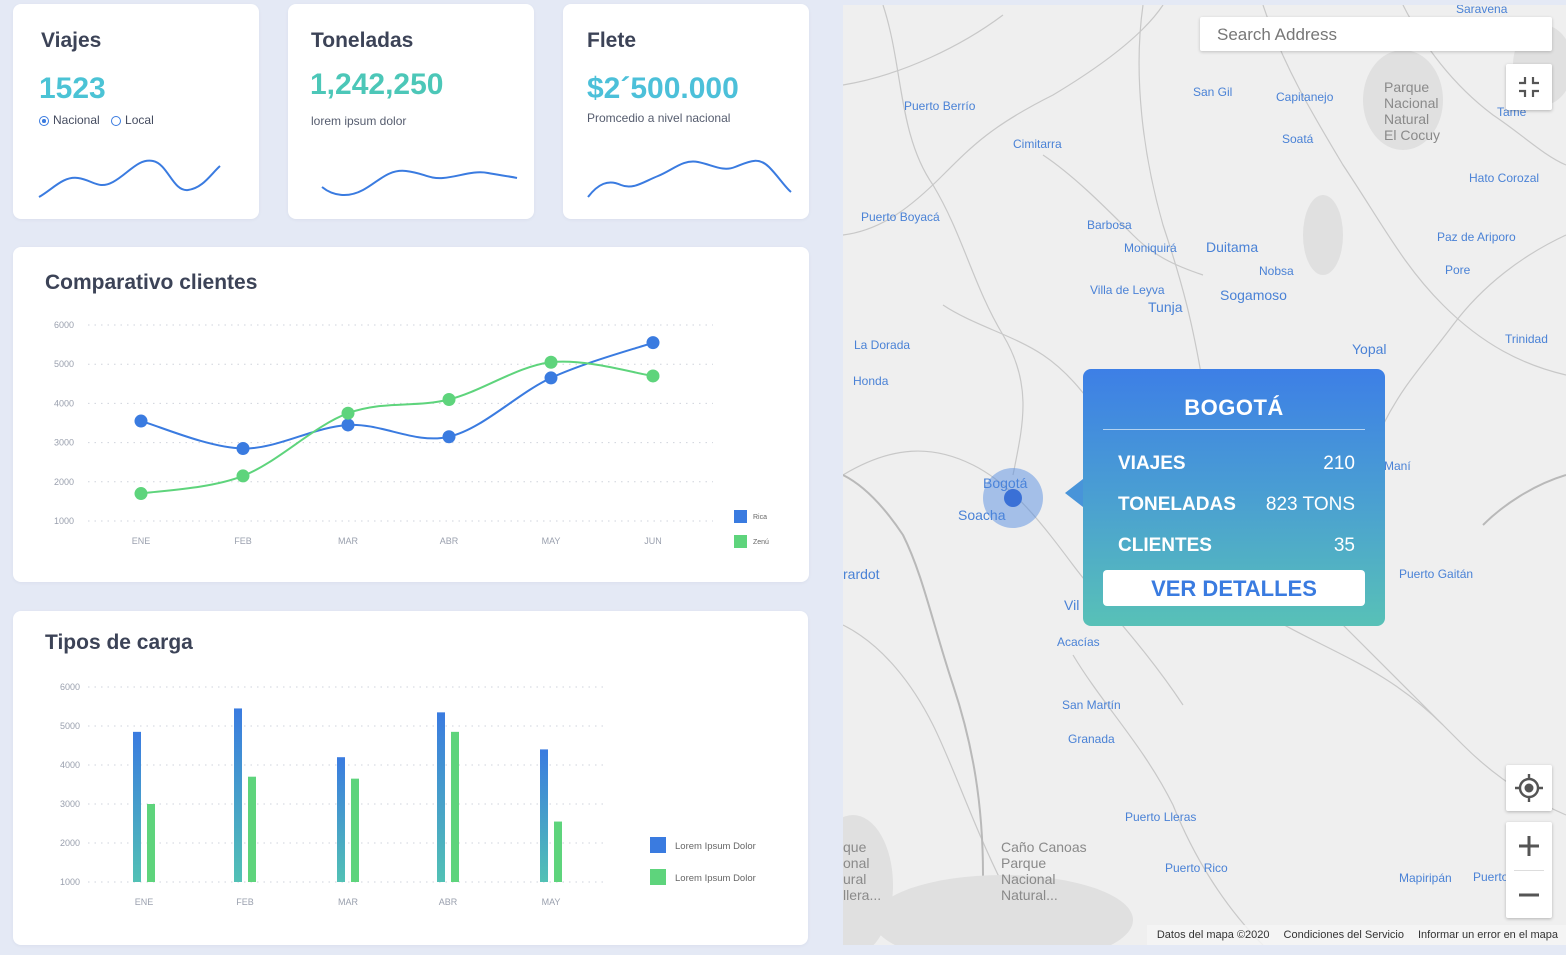 This screenshot has height=955, width=1566. I want to click on address-search, so click(1376, 35).